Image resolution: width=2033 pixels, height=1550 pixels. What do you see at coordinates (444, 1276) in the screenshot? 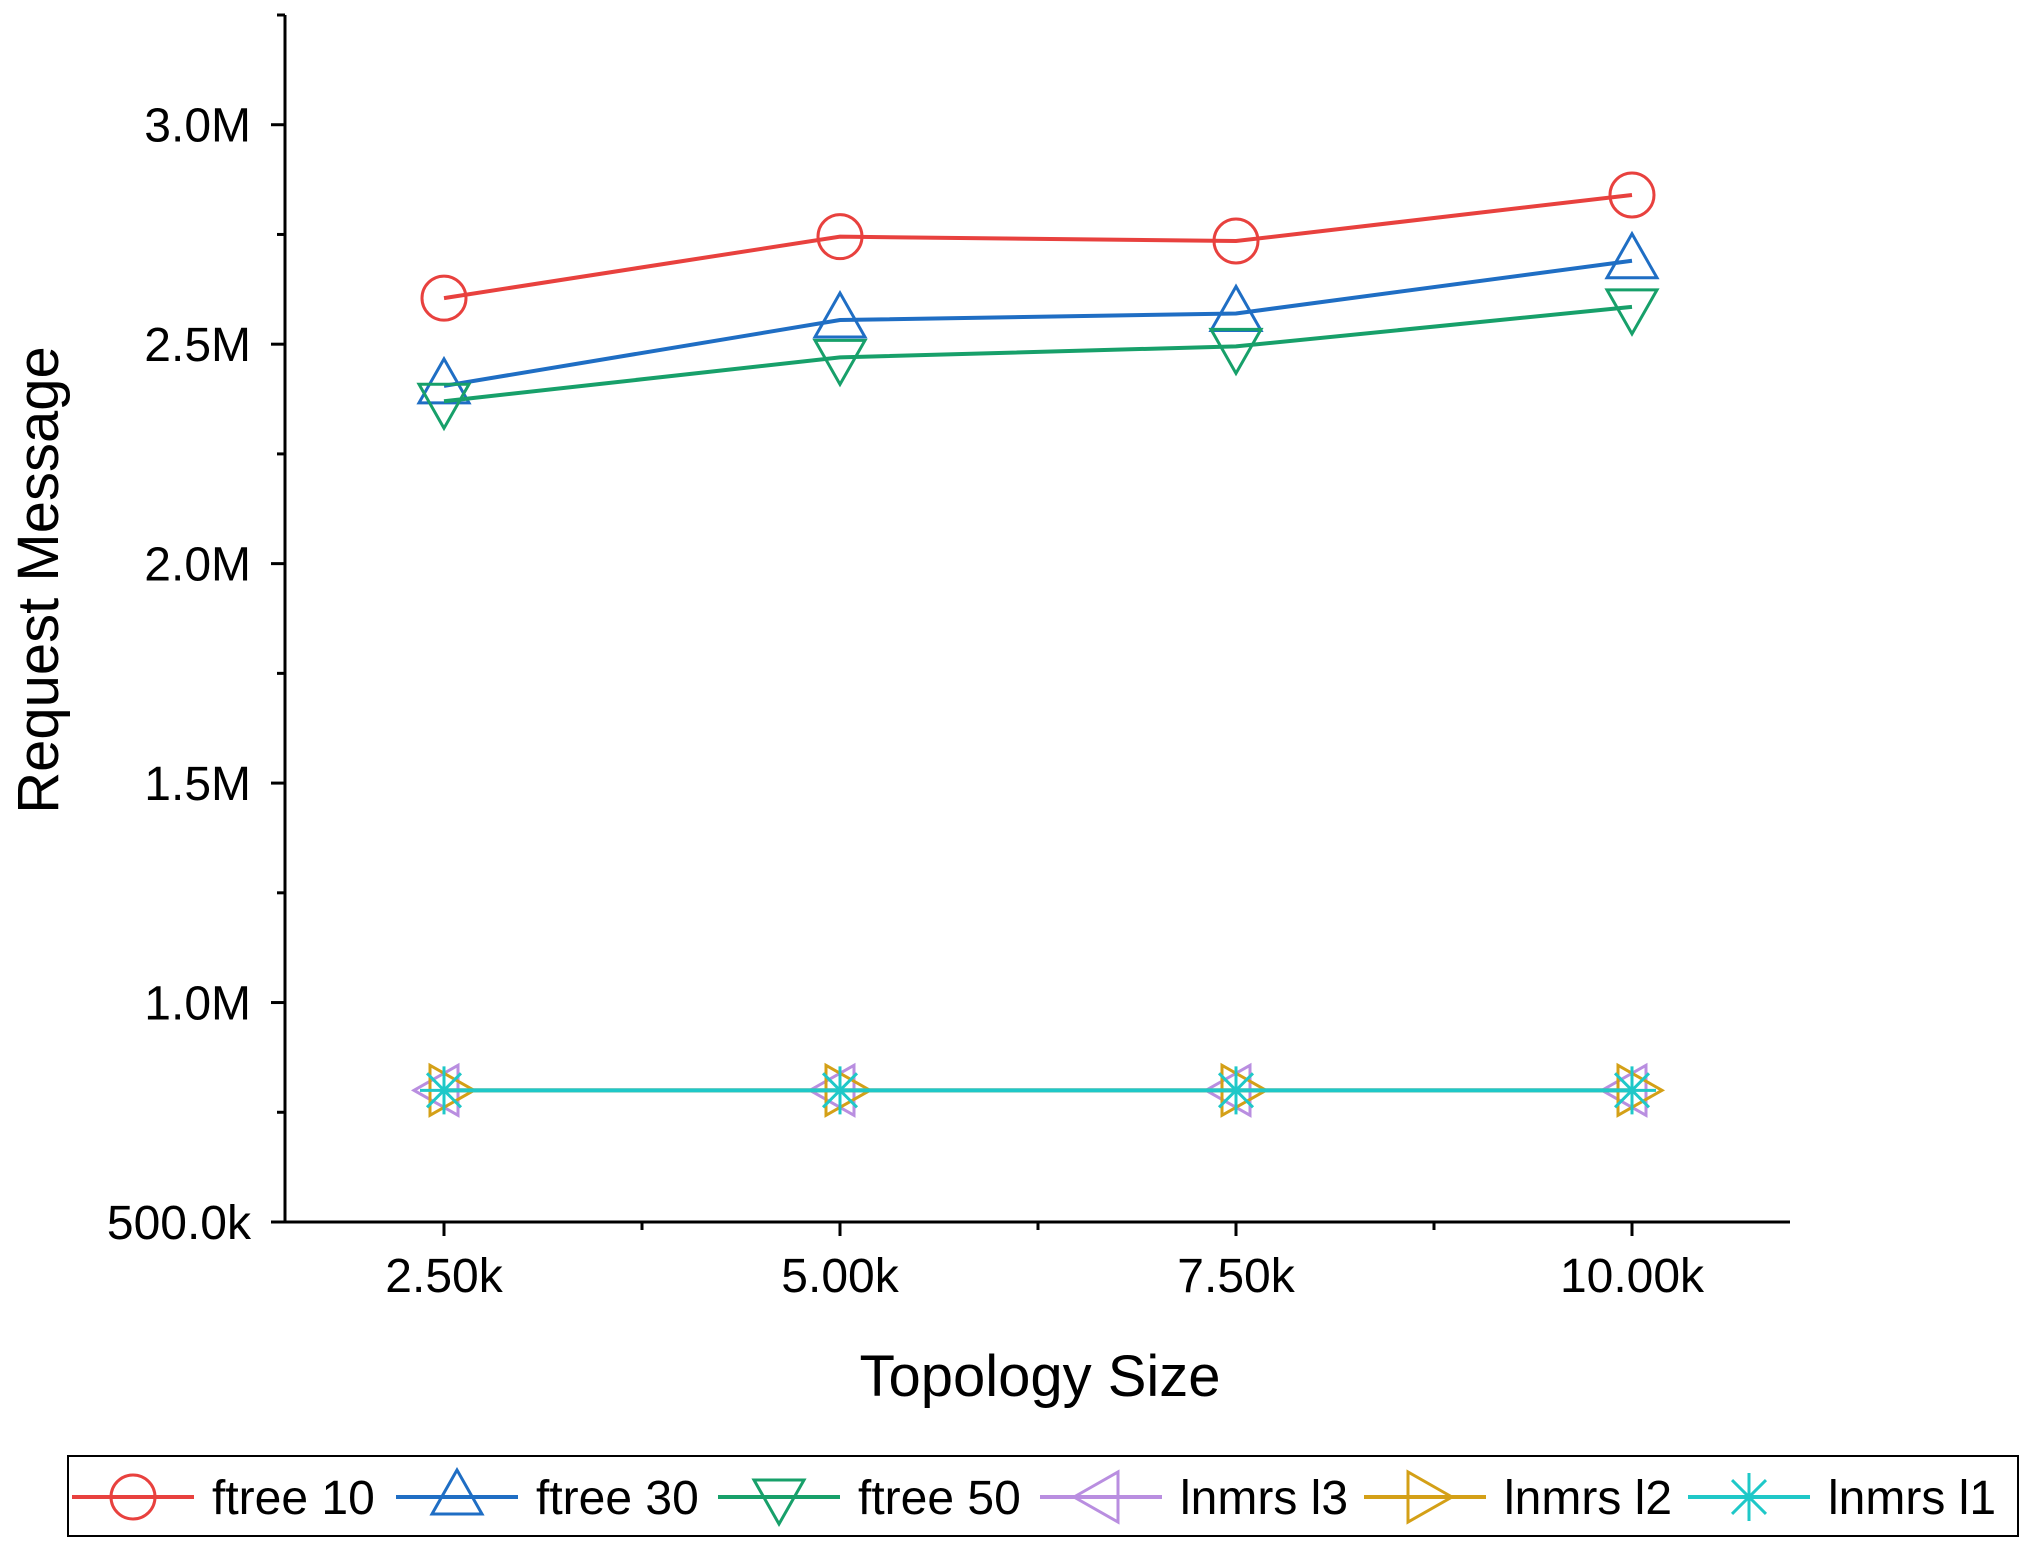
I see `x-tick-label: 2.50k` at bounding box center [444, 1276].